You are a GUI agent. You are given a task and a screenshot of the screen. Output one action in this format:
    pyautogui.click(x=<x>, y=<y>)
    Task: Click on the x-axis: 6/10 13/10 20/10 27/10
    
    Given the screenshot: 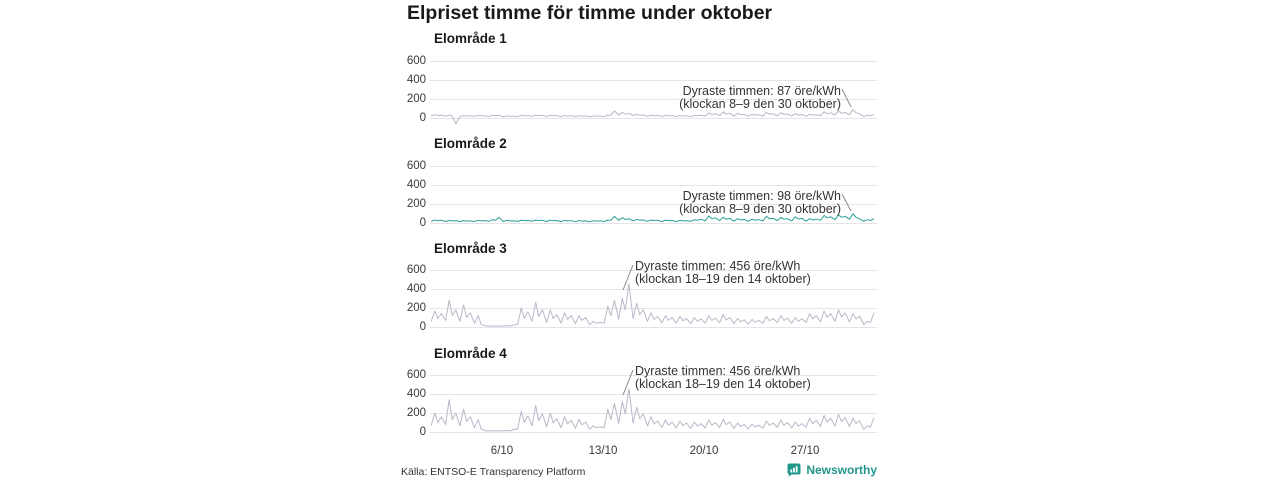 What is the action you would take?
    pyautogui.click(x=640, y=451)
    